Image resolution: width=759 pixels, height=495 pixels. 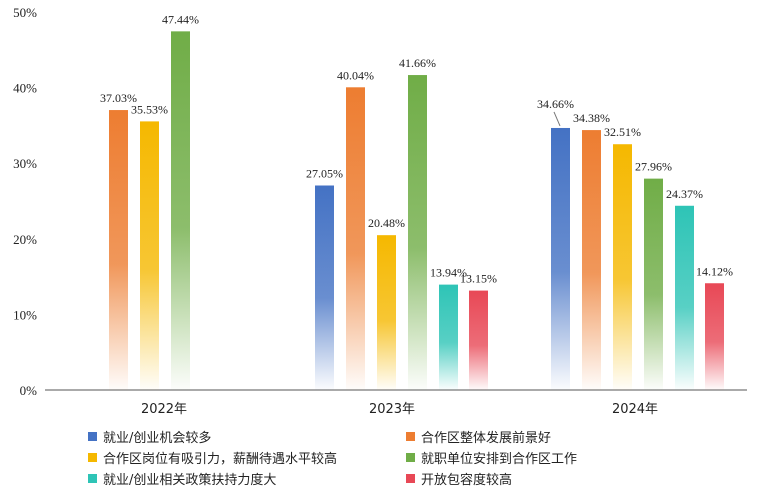 I want to click on data-label: 34.38%, so click(x=591, y=118).